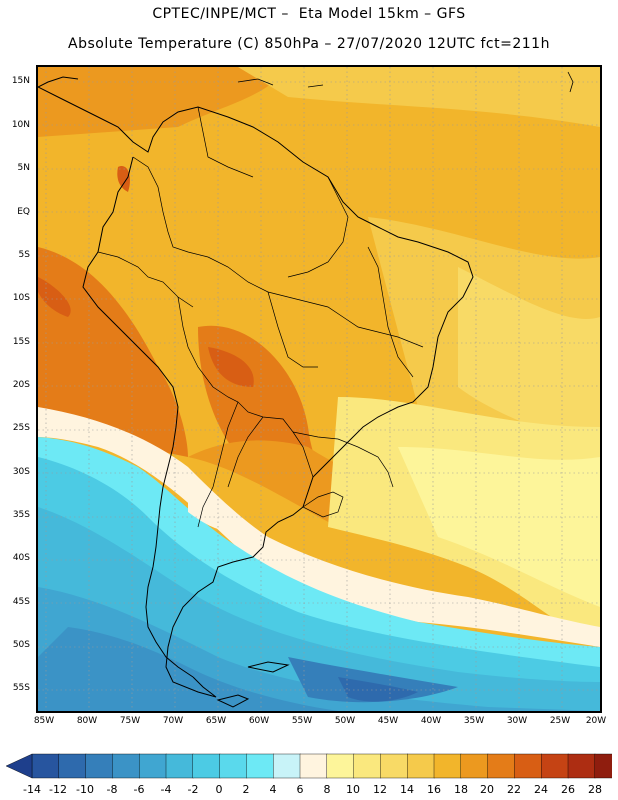 The width and height of the screenshot is (618, 800). I want to click on lat-label: 40S, so click(21, 558).